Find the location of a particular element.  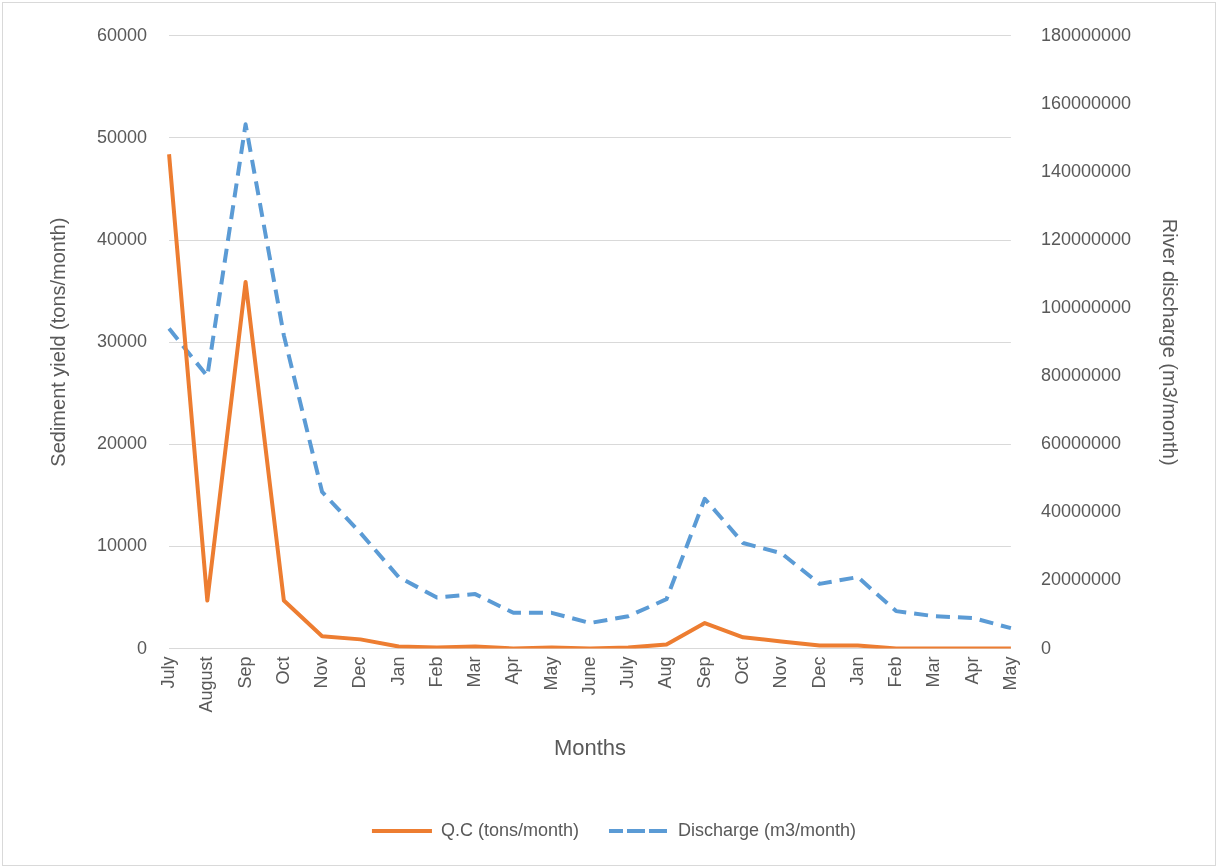

legend-label: Q.C (tons/month) is located at coordinates (509, 829).